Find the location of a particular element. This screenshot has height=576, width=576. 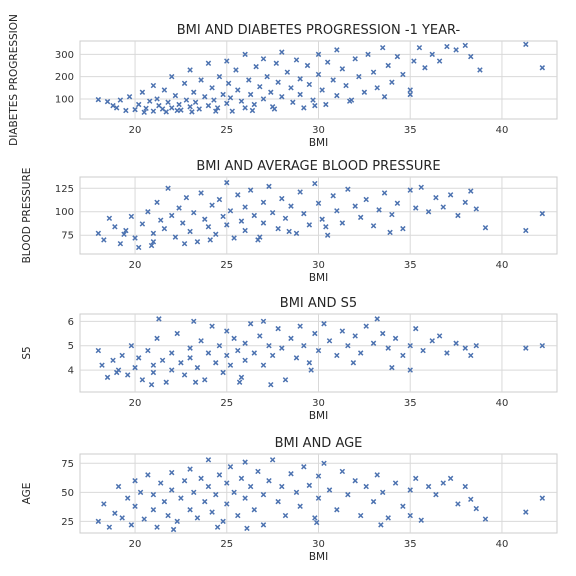

y-tick-label: 4 is located at coordinates (71, 371).